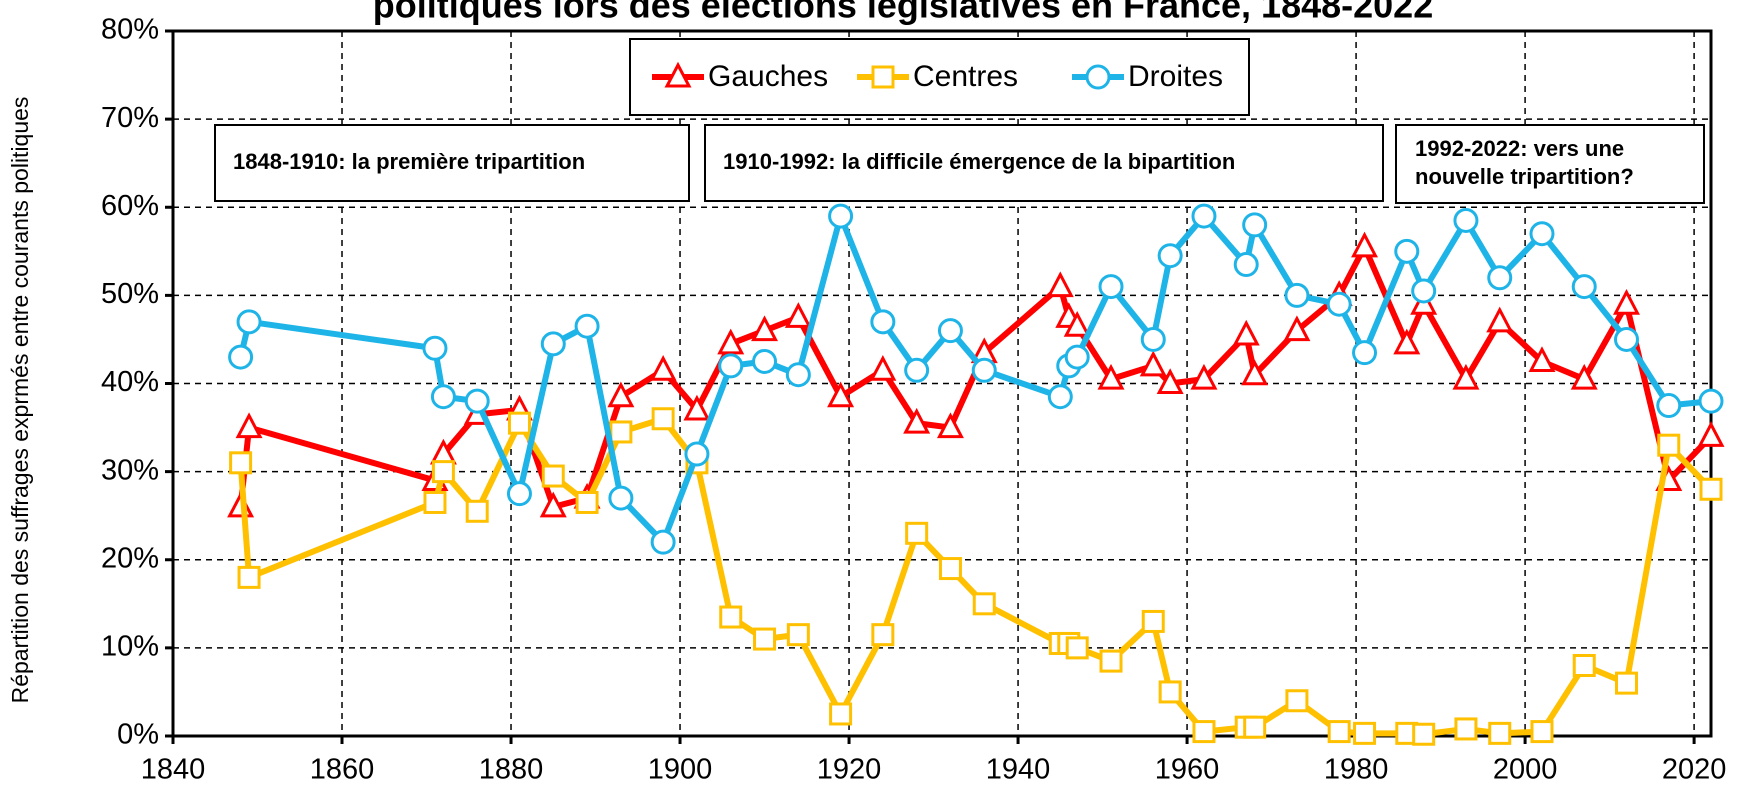  I want to click on y-tick-label: 10%, so click(130, 647).